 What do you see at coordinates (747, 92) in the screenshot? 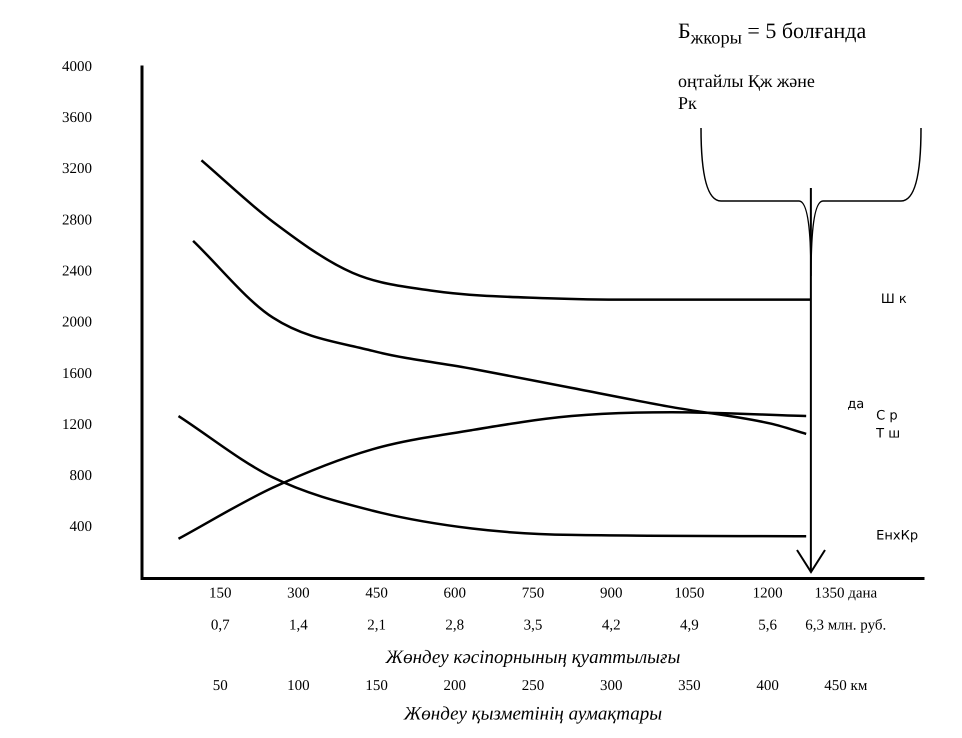
I see `text: оңтайлы Қж және Рк` at bounding box center [747, 92].